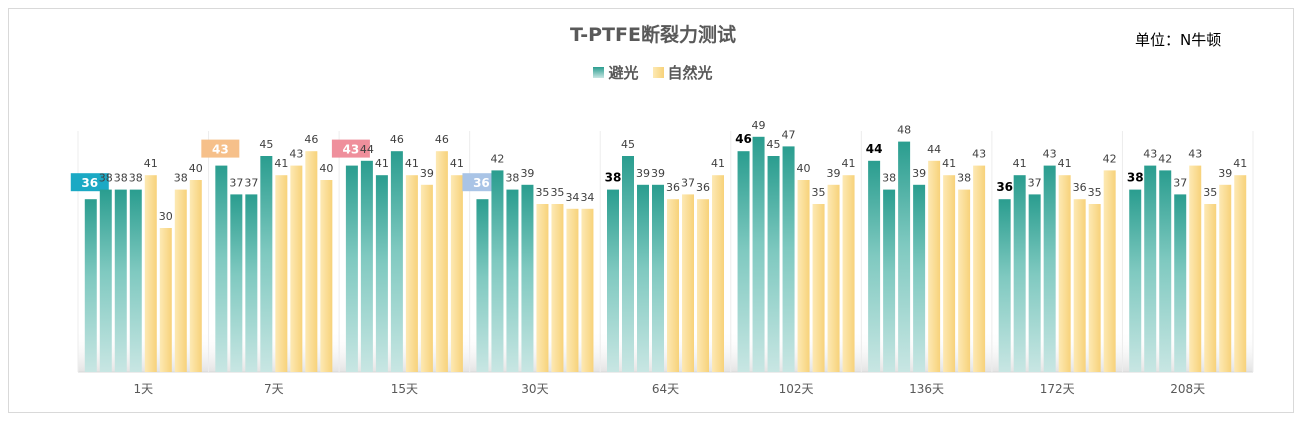  Describe the element at coordinates (326, 168) in the screenshot. I see `data-label: 40` at that location.